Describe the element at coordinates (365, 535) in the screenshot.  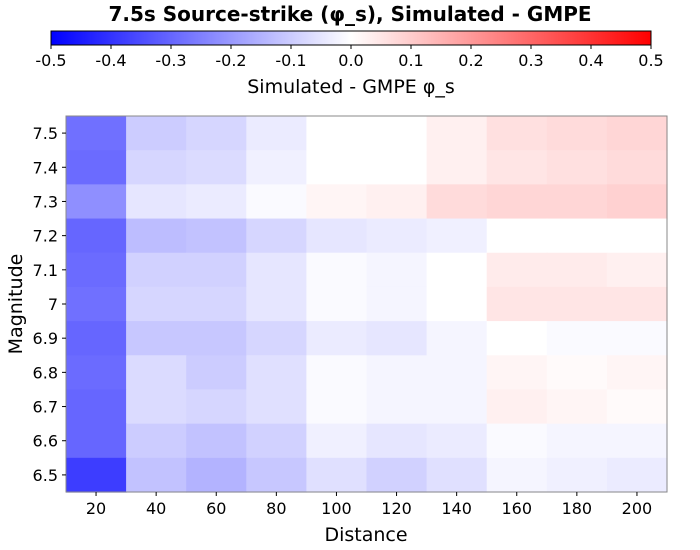
I see `x-axis-label: Distance` at that location.